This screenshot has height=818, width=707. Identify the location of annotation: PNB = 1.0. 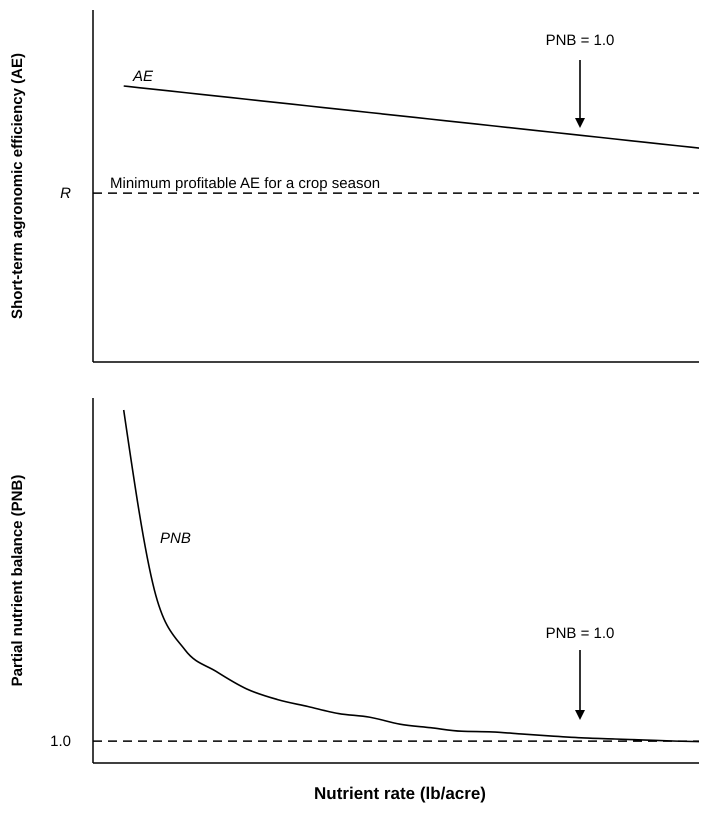
(580, 633).